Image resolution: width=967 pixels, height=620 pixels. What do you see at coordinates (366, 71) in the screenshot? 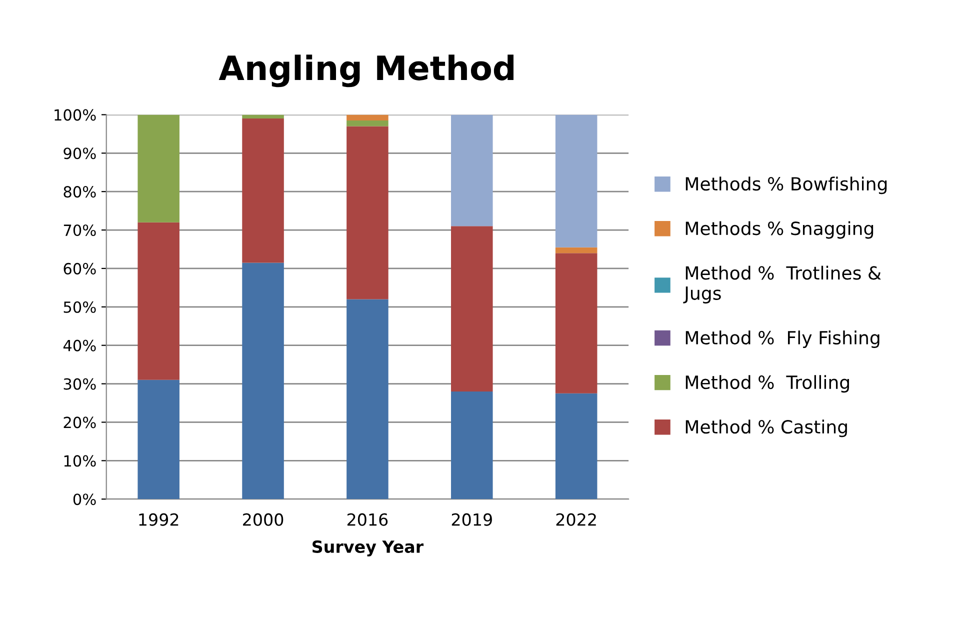
I see `chart-title: Angling Method` at bounding box center [366, 71].